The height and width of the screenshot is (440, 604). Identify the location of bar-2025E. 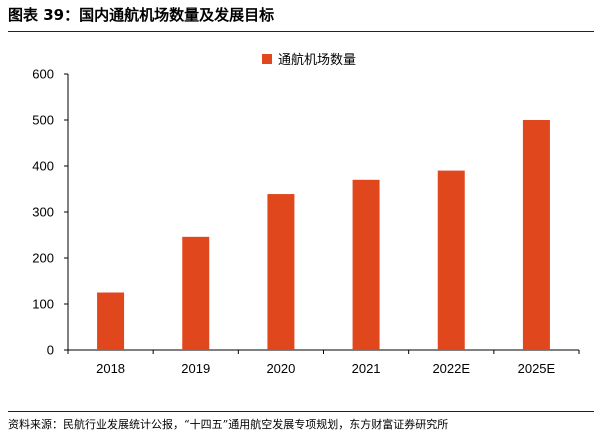
(536, 235).